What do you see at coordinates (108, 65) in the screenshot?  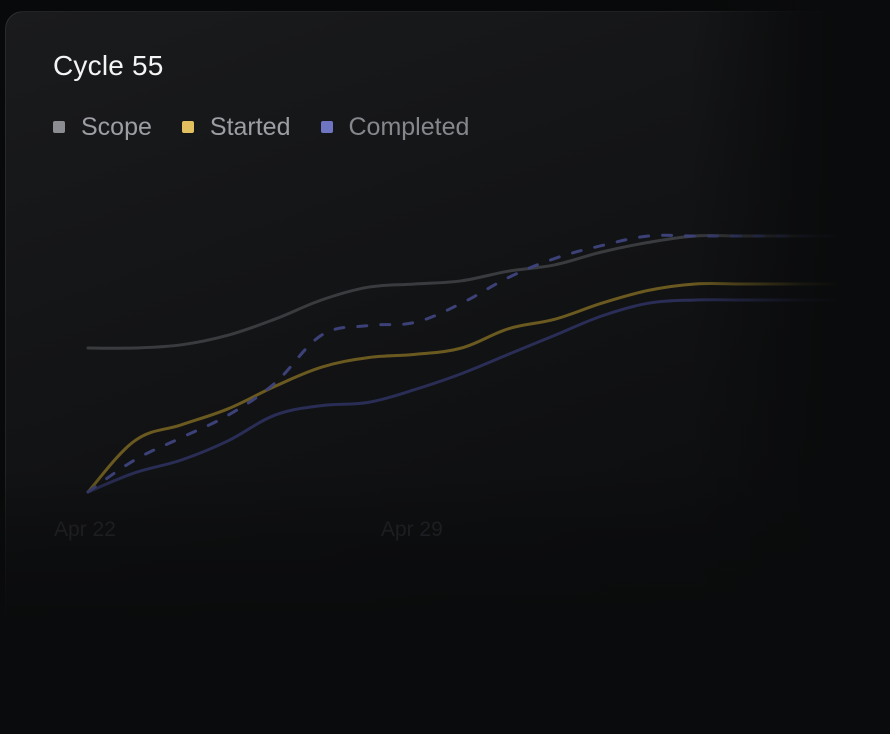 I see `chart-title: Cycle 55` at bounding box center [108, 65].